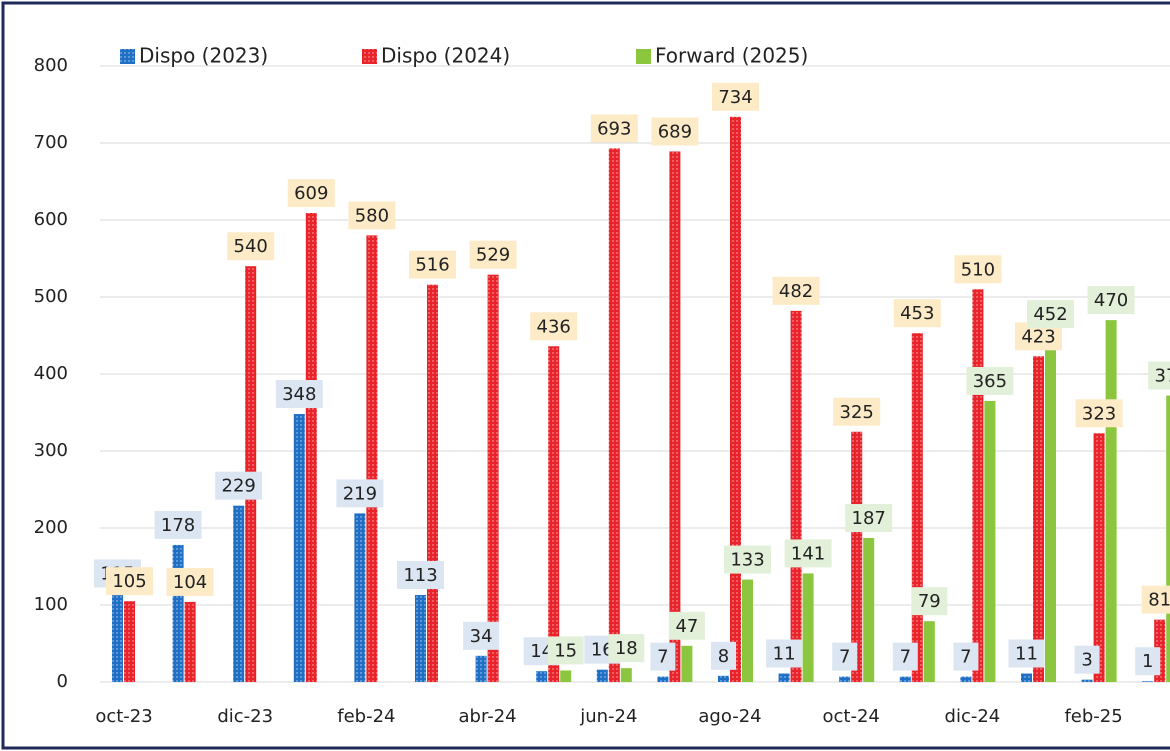  What do you see at coordinates (729, 716) in the screenshot?
I see `x-tick-label: ago-24` at bounding box center [729, 716].